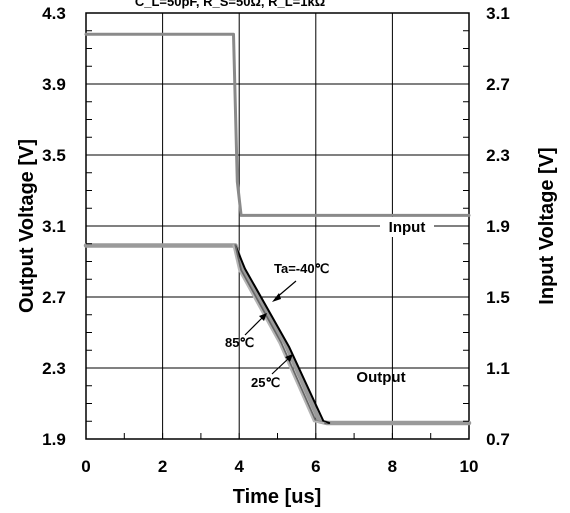 The height and width of the screenshot is (513, 570). I want to click on y-tick-label-right: 3.1, so click(498, 13).